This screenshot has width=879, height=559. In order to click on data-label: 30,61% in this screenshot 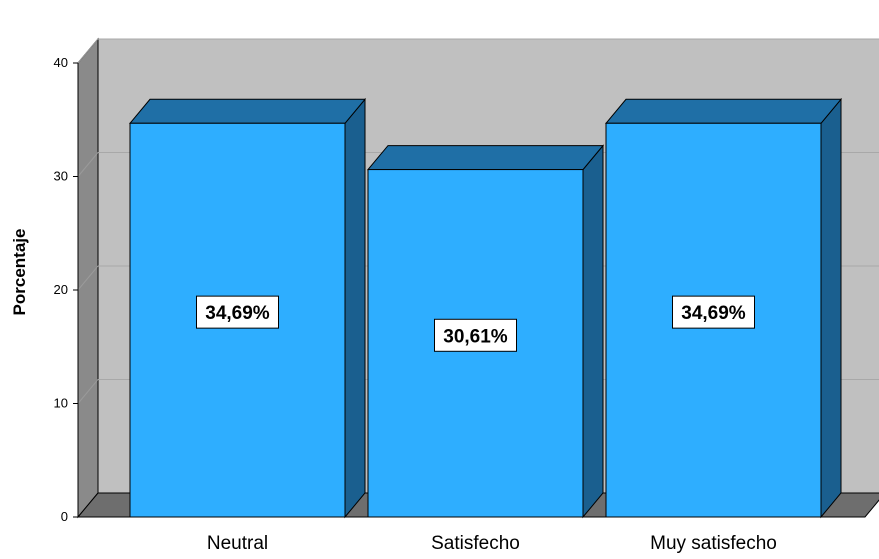, I will do `click(475, 336)`.